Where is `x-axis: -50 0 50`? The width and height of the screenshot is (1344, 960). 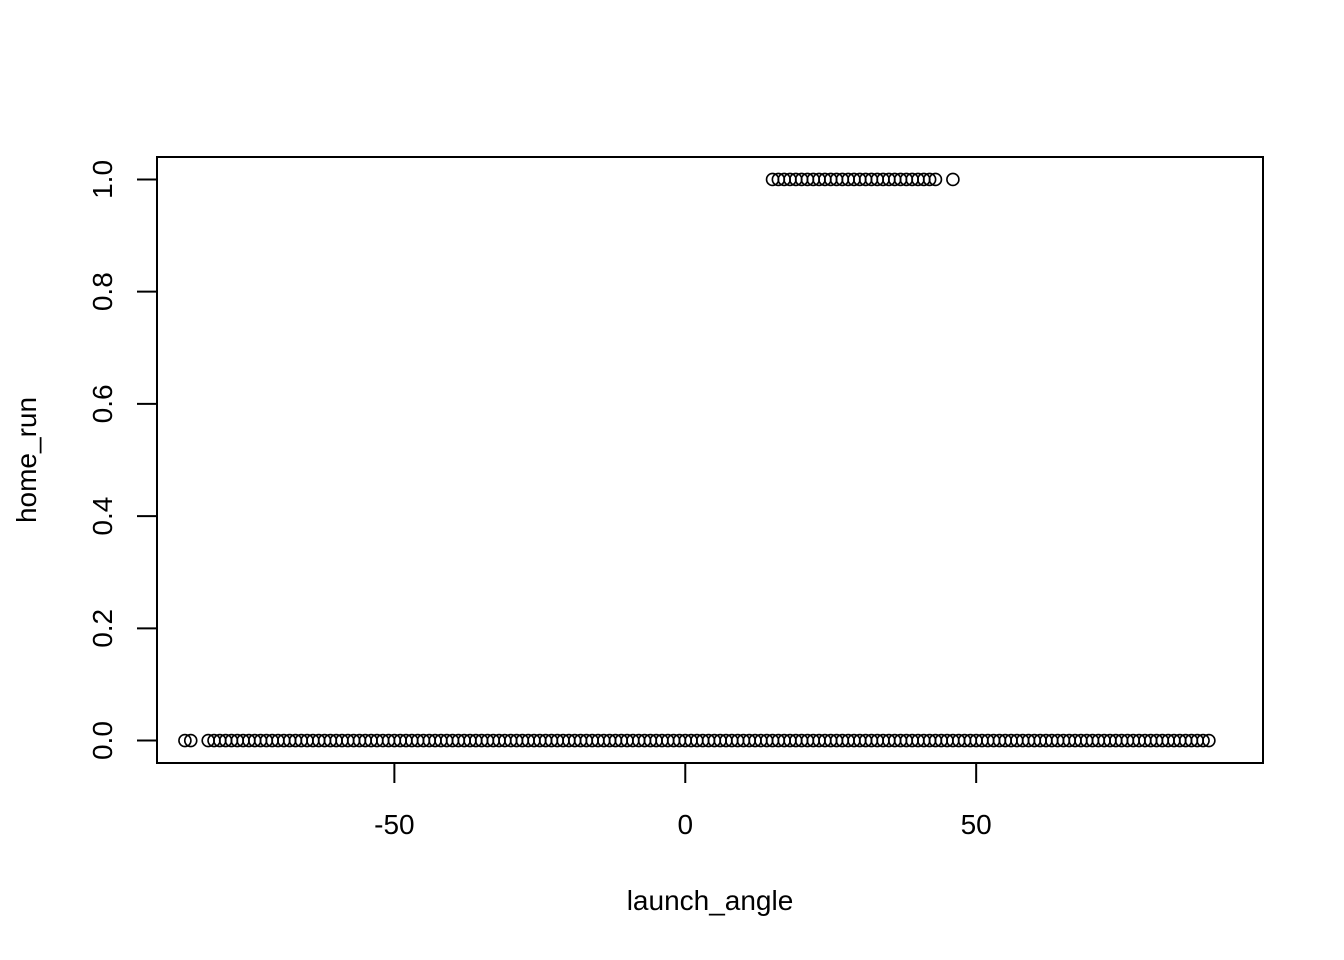 x-axis: -50 0 50 is located at coordinates (683, 801).